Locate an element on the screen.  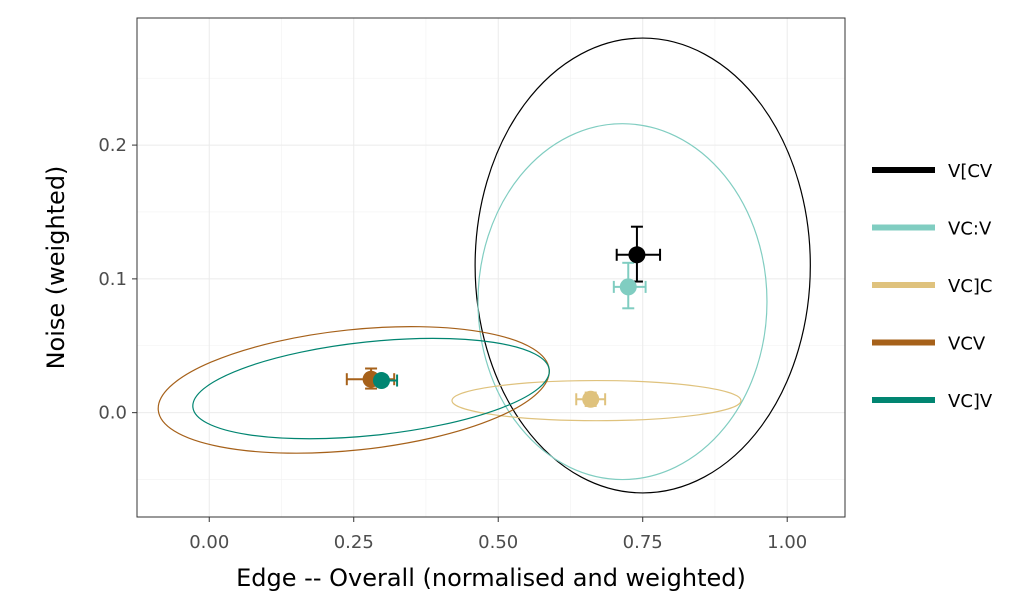
ellipse-VC]V is located at coordinates (371, 388).